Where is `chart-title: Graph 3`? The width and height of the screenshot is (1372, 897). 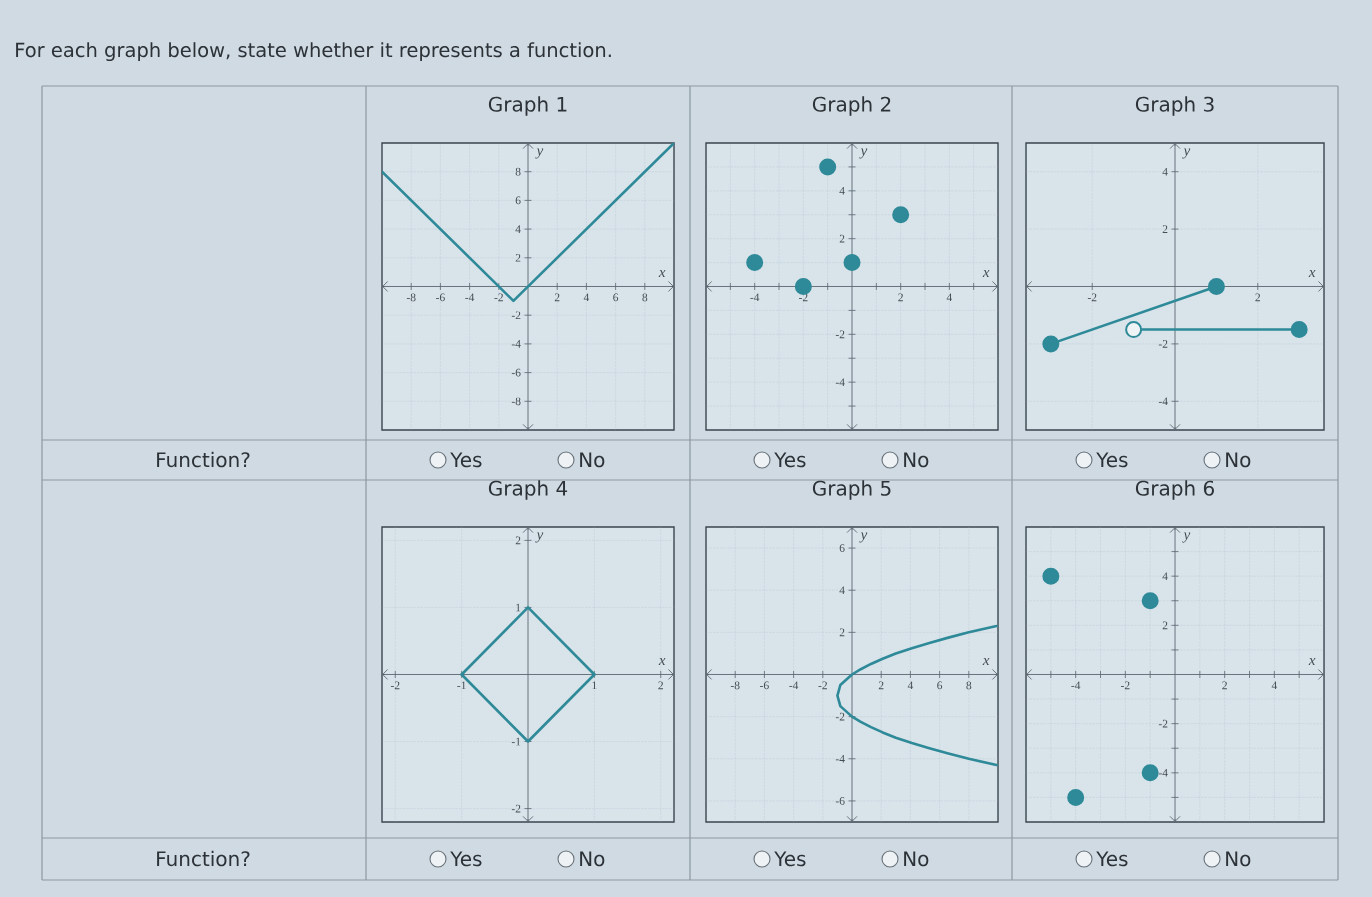
chart-title: Graph 3 is located at coordinates (1174, 106).